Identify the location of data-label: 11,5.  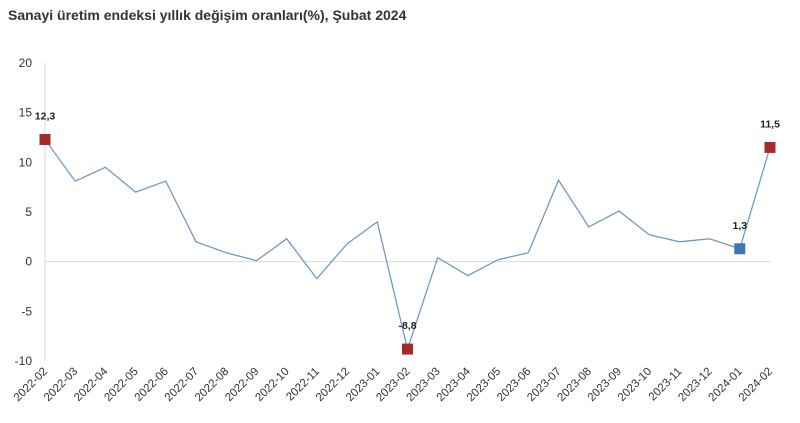
(770, 124).